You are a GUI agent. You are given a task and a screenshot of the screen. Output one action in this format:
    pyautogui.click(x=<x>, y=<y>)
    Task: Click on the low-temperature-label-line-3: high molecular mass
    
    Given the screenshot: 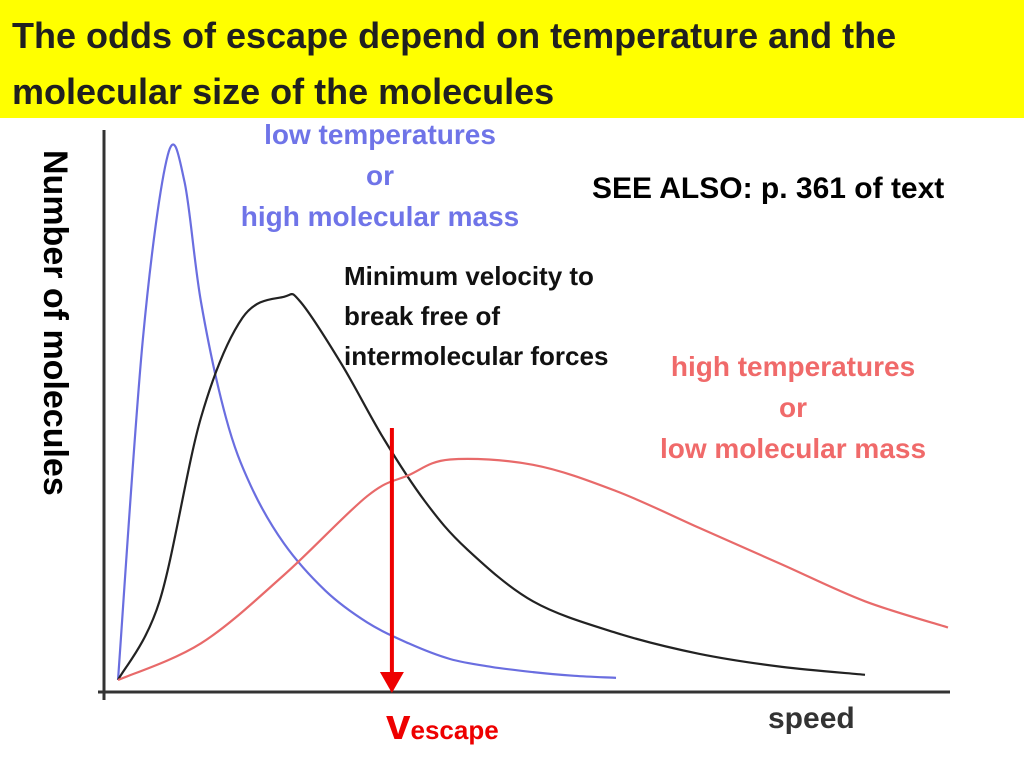 What is the action you would take?
    pyautogui.click(x=380, y=216)
    